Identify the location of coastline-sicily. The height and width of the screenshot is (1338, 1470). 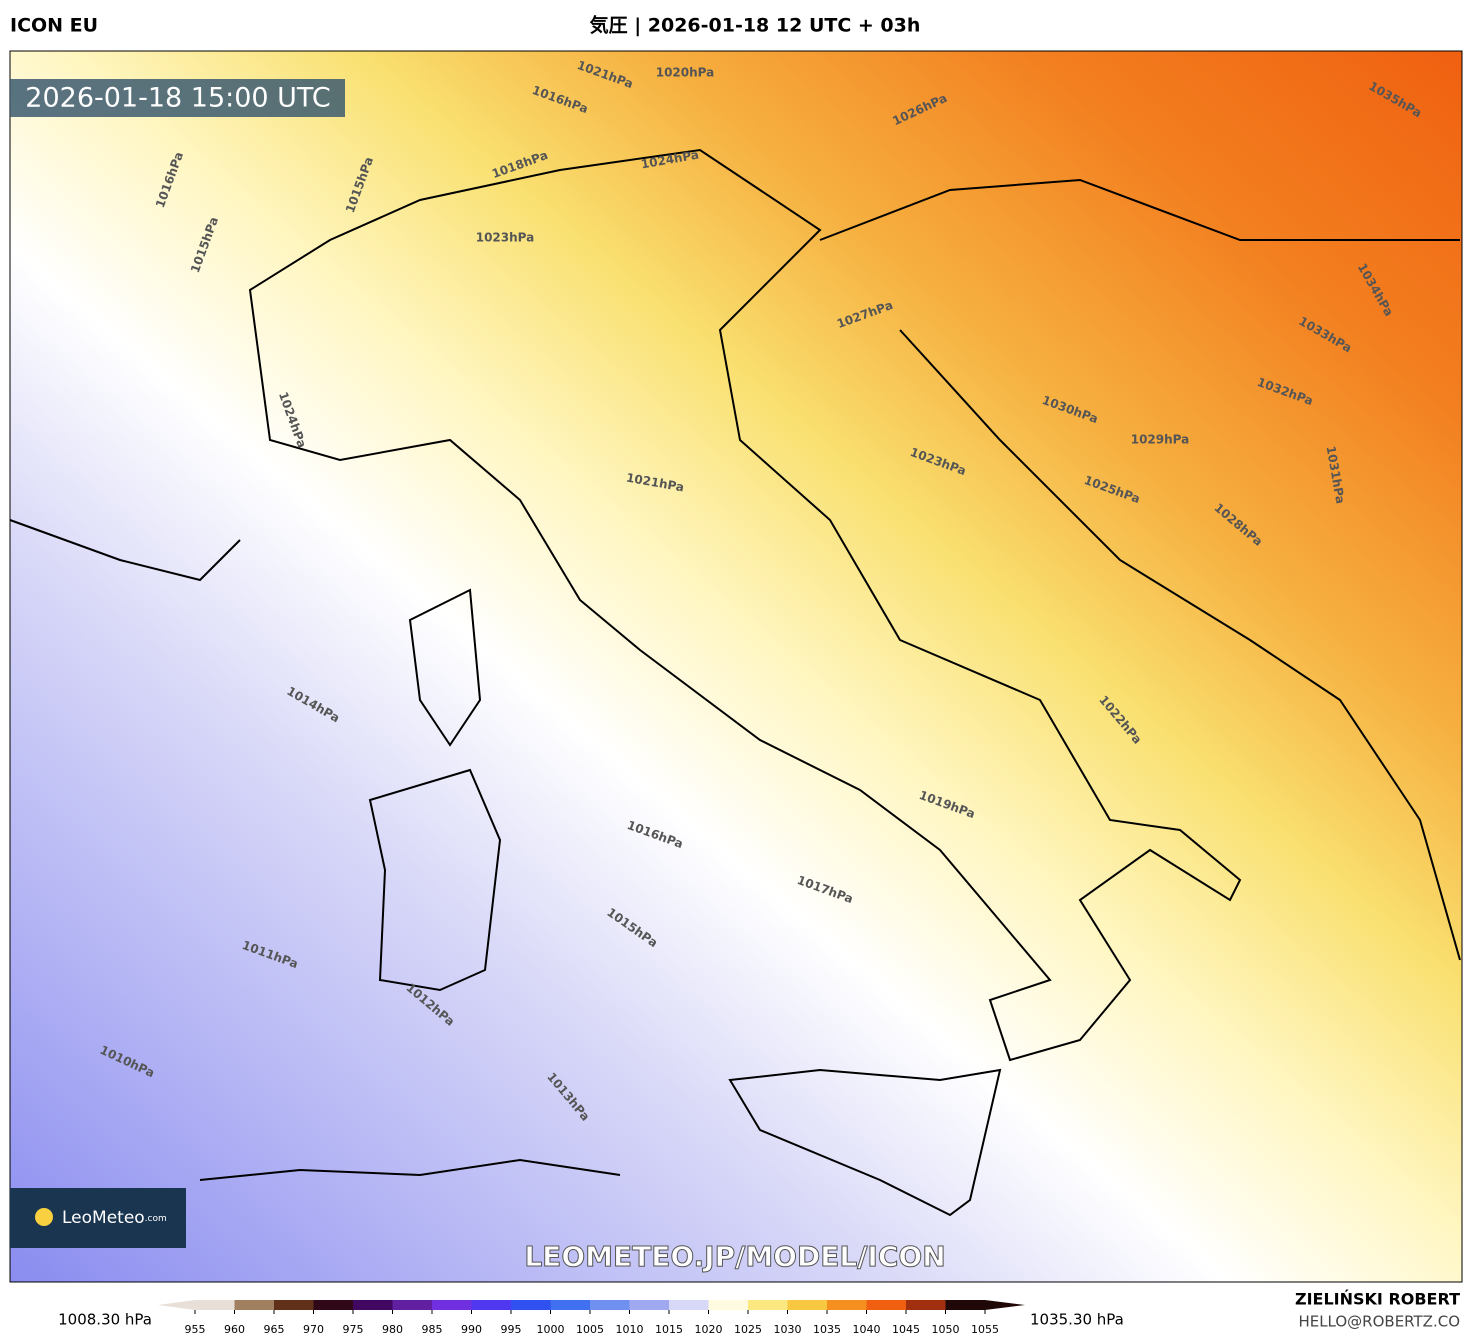
(865, 1142).